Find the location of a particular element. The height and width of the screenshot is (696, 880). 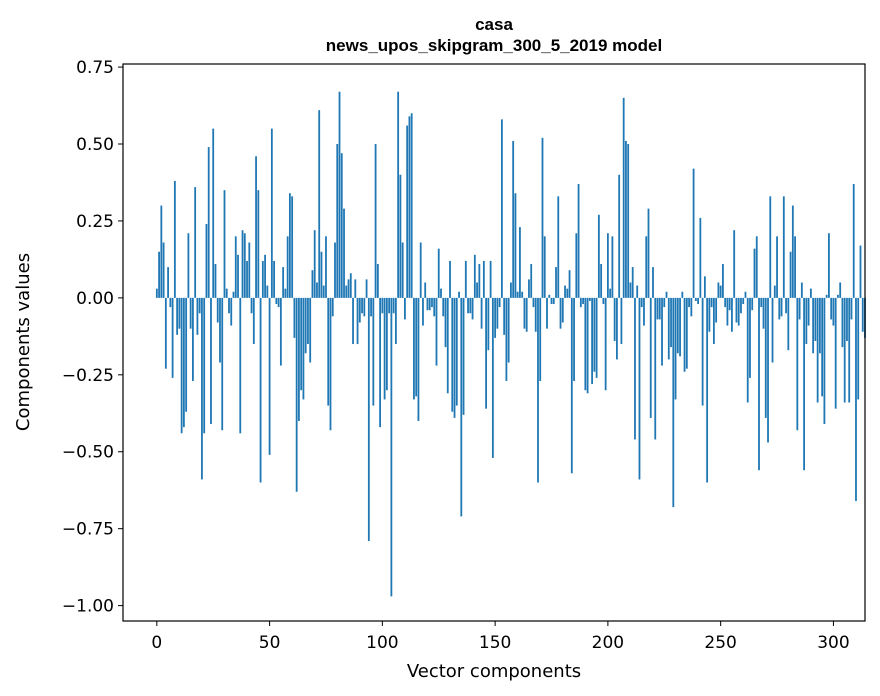

chart-title: casa is located at coordinates (494, 24).